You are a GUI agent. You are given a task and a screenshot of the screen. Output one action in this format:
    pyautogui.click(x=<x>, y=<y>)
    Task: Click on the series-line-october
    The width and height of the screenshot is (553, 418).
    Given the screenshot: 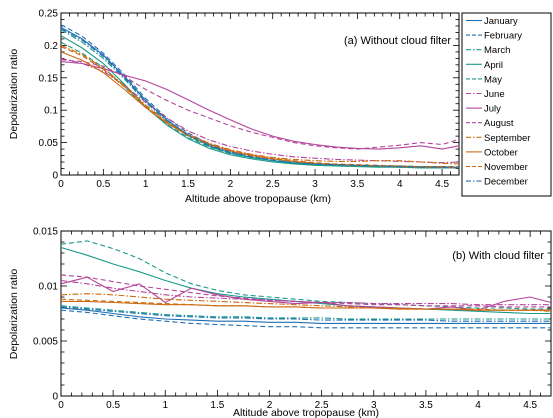 What is the action you would take?
    pyautogui.click(x=306, y=305)
    